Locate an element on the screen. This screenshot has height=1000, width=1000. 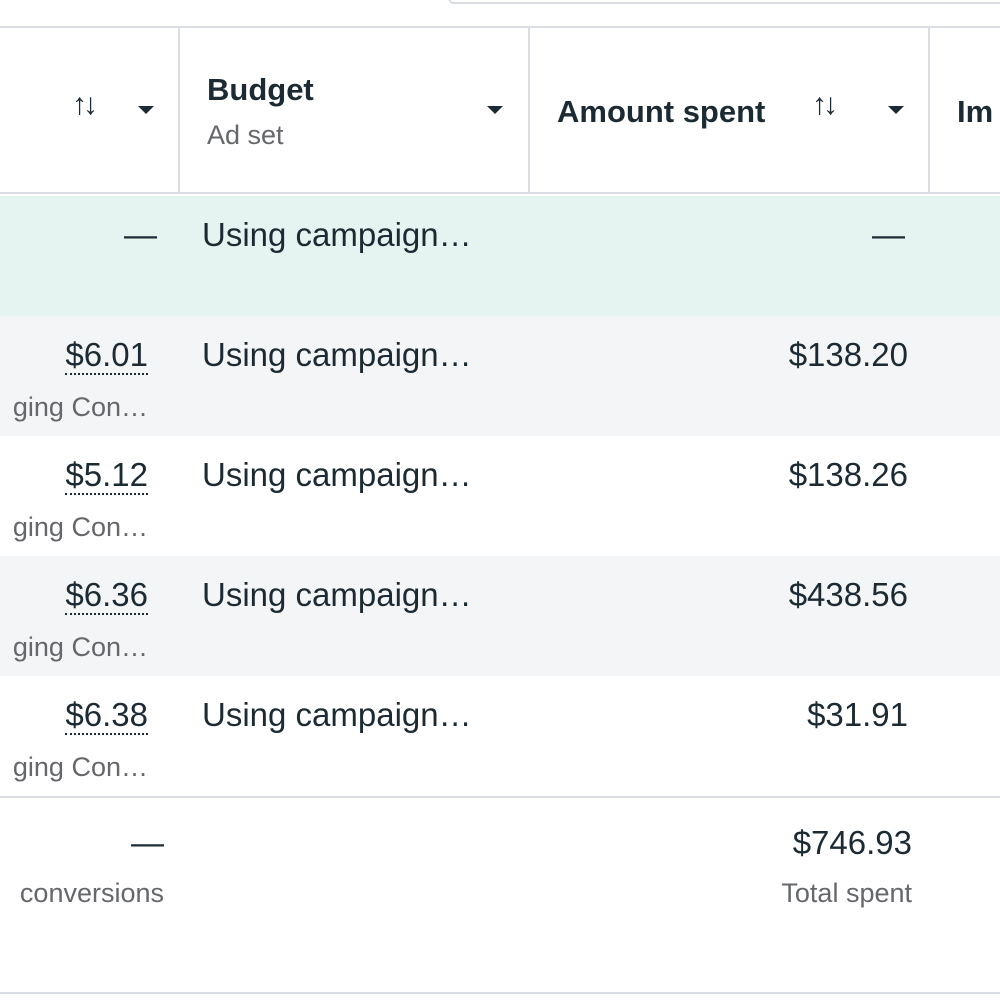
total-amount-label: Total spent is located at coordinates (846, 893).